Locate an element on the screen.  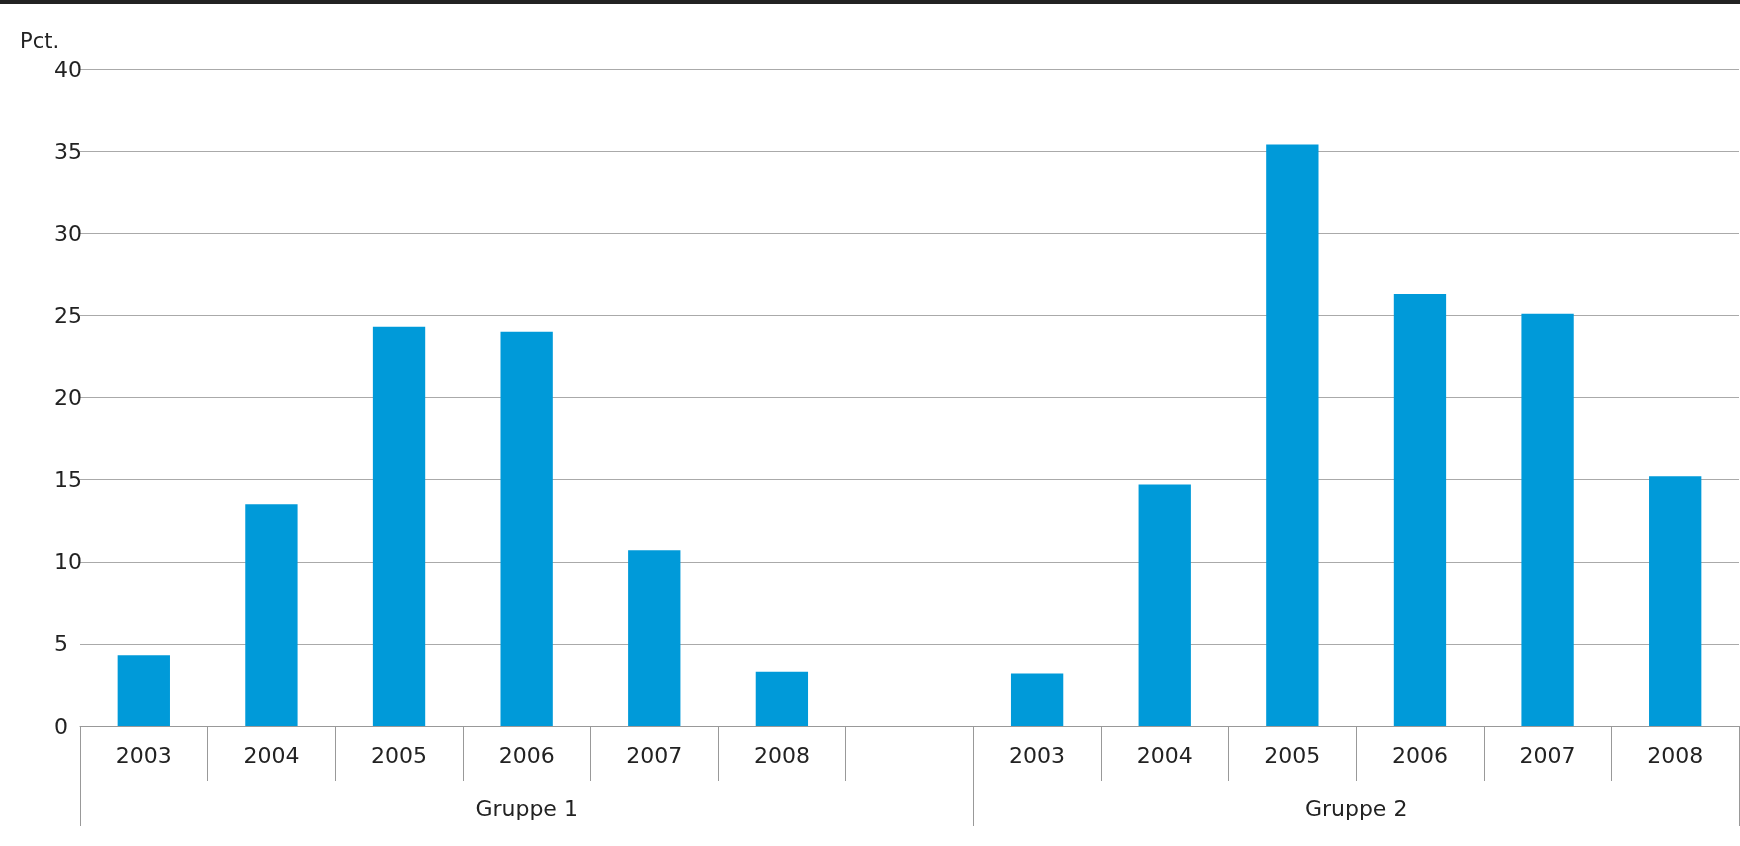
y-tick-label: 10 is located at coordinates (68, 562).